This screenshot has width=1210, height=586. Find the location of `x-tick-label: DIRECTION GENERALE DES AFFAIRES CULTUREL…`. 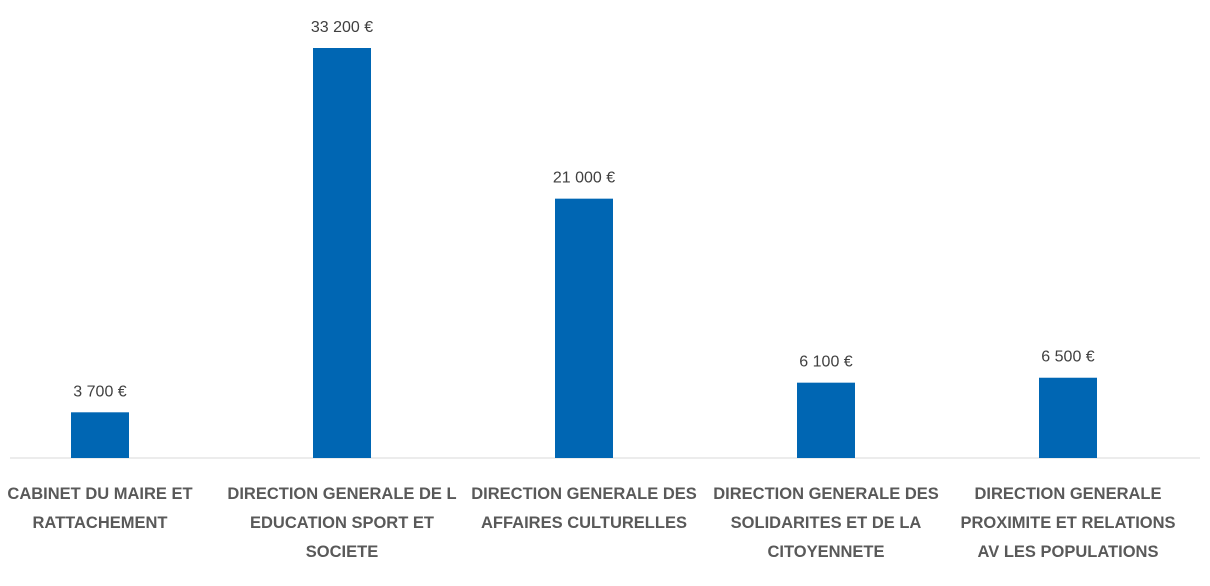

x-tick-label: DIRECTION GENERALE DES AFFAIRES CULTUREL… is located at coordinates (584, 508).